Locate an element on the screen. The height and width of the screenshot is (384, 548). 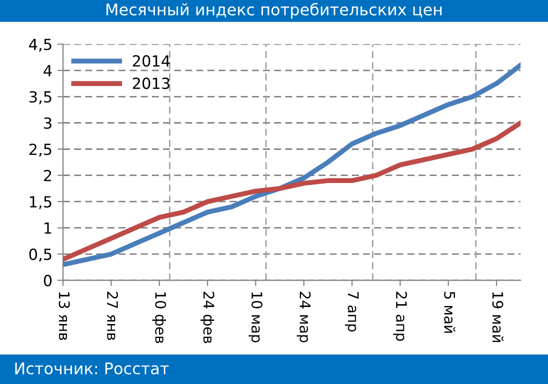
y-tick-label: 1,5 is located at coordinates (41, 203).